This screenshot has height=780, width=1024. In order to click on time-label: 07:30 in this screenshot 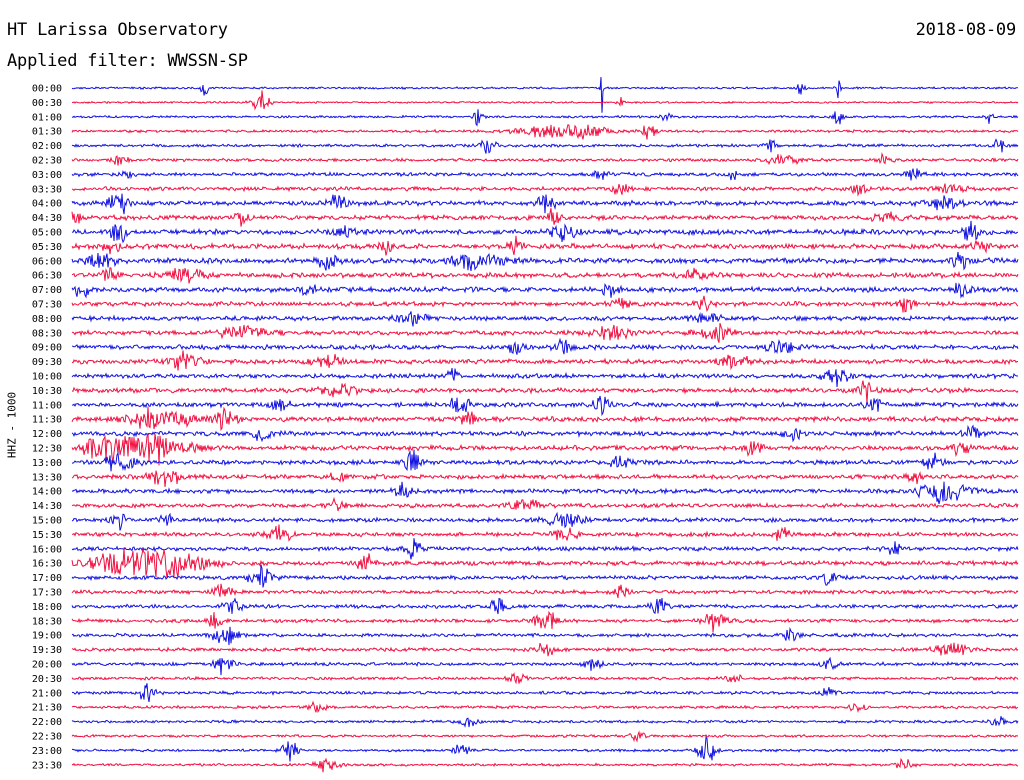, I will do `click(47, 305)`.